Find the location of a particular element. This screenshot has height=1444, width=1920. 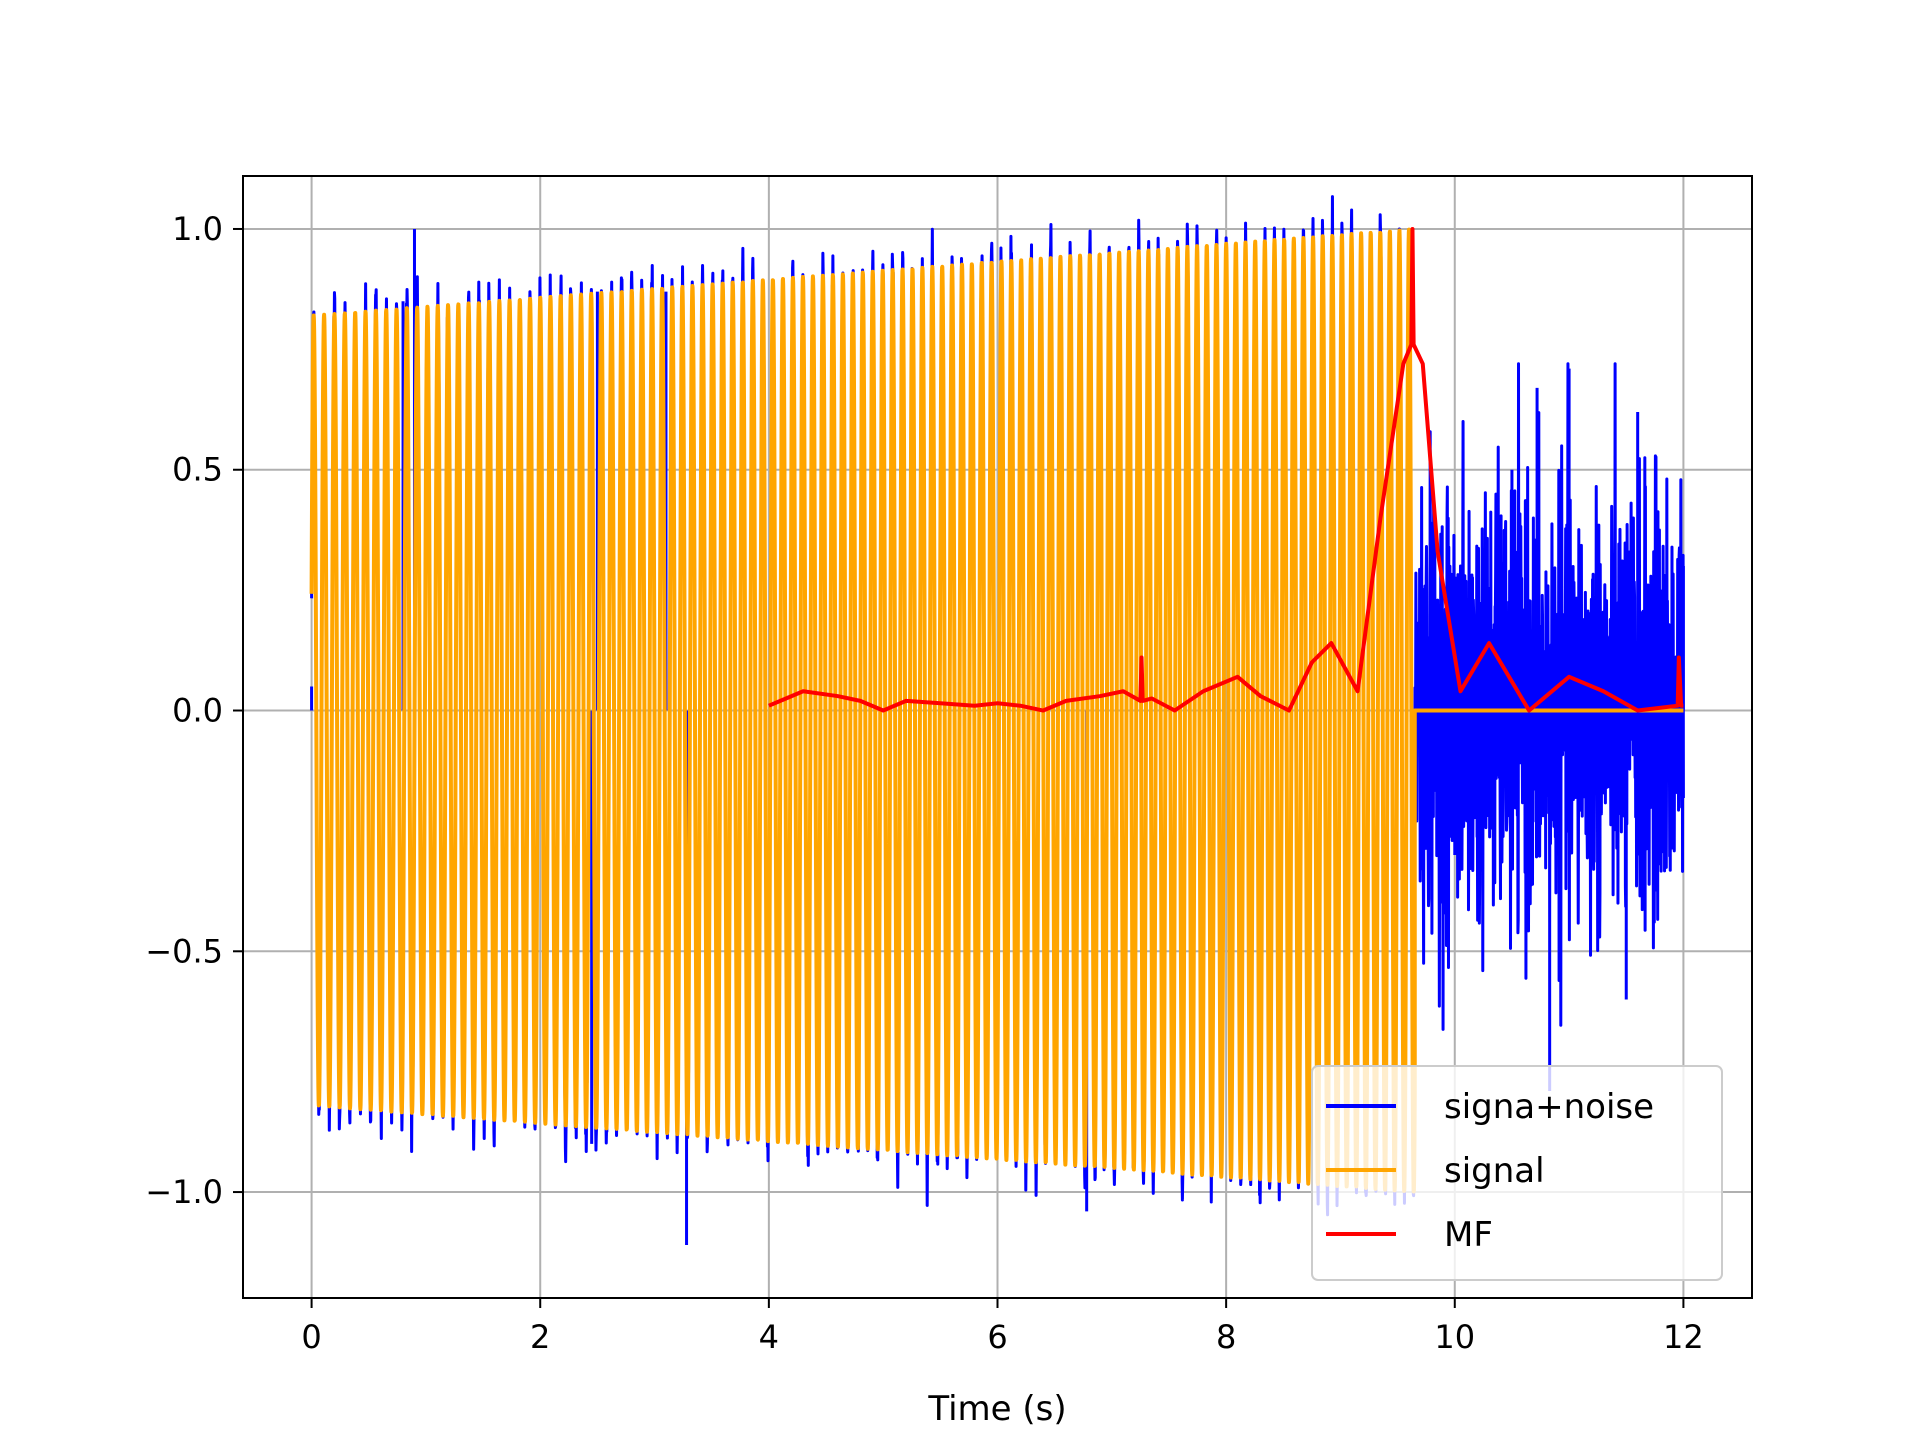

x-tick-label: 0 is located at coordinates (311, 1337).